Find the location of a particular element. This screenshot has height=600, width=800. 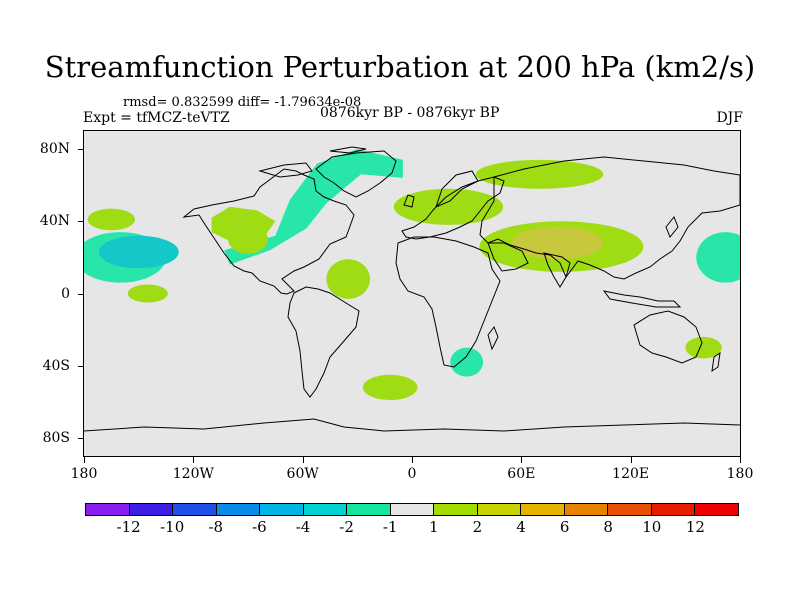

coastline-britain is located at coordinates (409, 201).